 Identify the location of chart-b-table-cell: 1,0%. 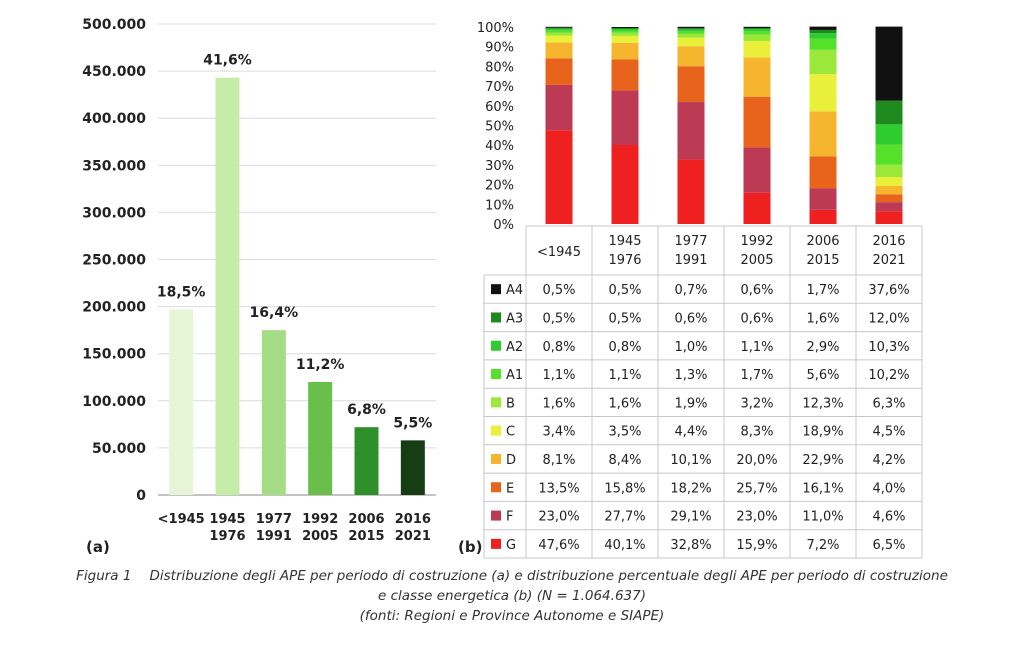
(690, 347).